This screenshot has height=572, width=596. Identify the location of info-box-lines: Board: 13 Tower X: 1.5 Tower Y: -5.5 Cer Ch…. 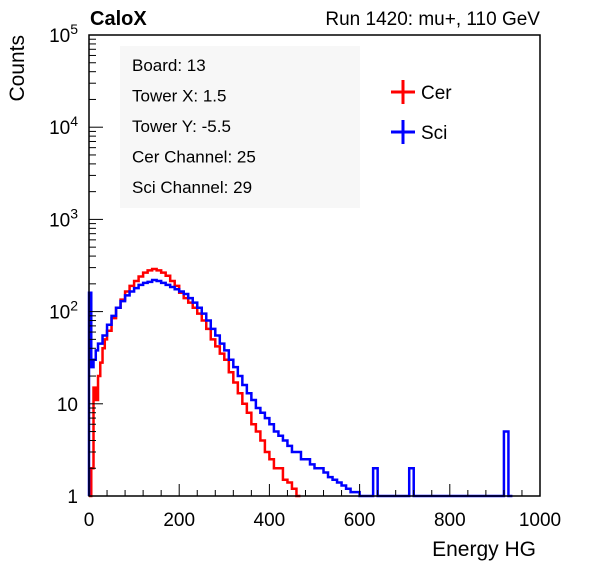
(194, 126).